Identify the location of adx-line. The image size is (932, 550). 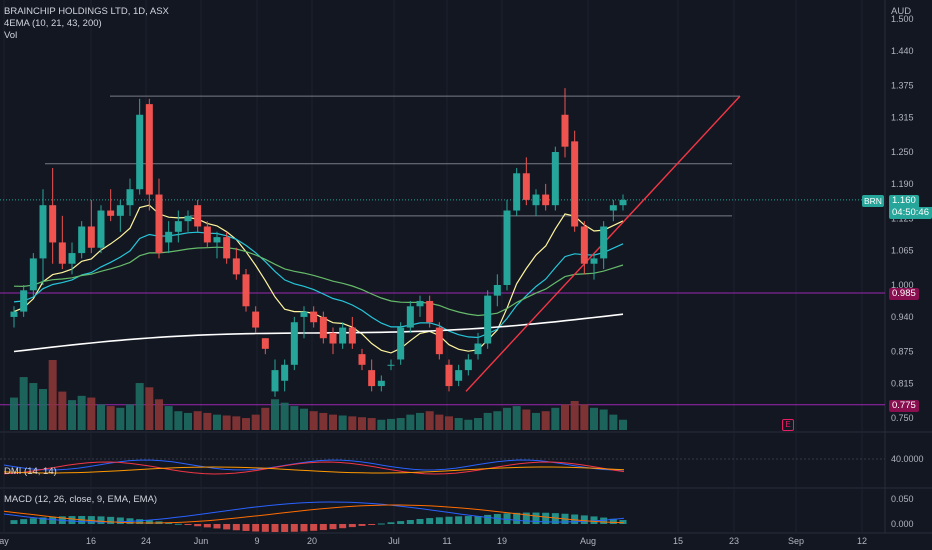
(314, 470).